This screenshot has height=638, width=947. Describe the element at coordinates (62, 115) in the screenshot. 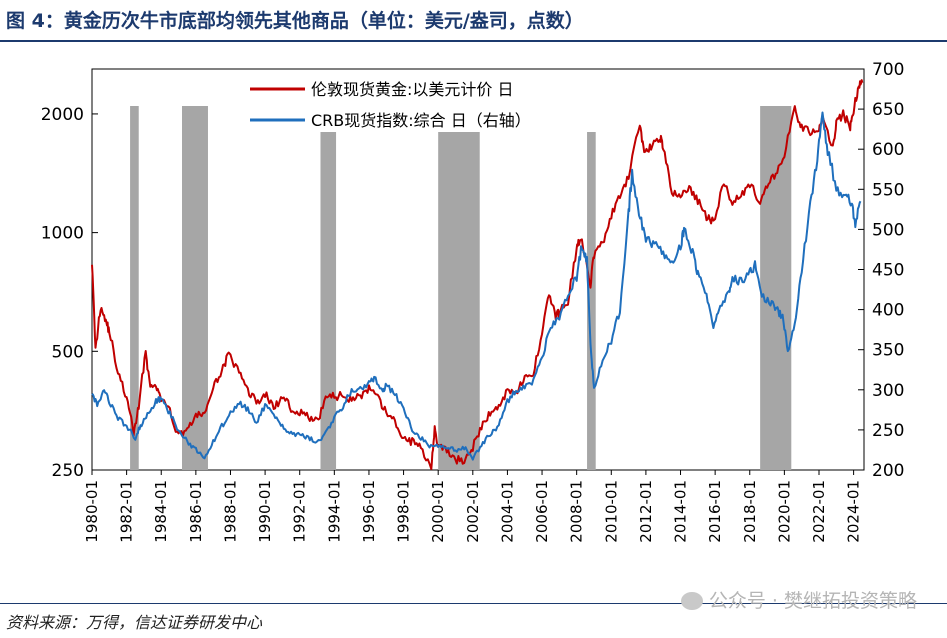

I see `left-tick-label: 2000` at that location.